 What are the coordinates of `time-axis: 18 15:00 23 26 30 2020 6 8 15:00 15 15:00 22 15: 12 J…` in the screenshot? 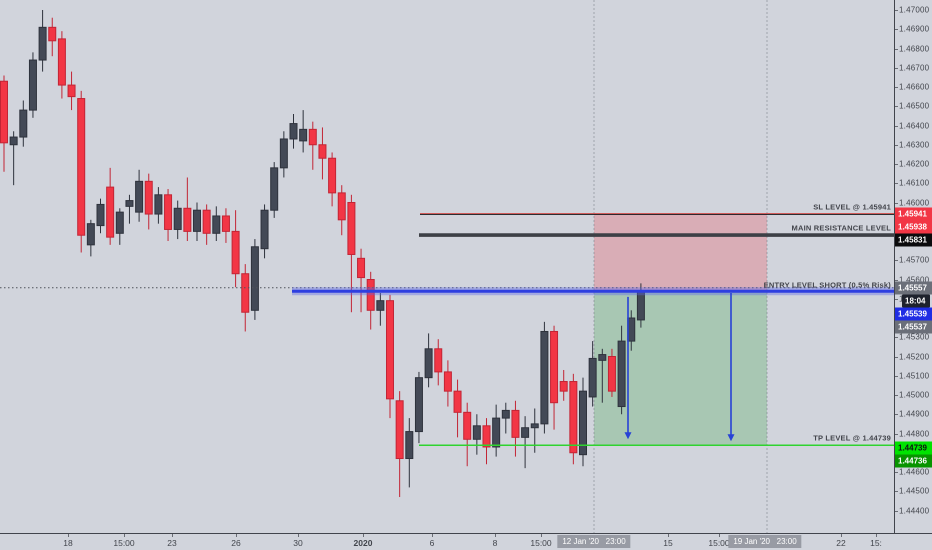 It's located at (466, 541).